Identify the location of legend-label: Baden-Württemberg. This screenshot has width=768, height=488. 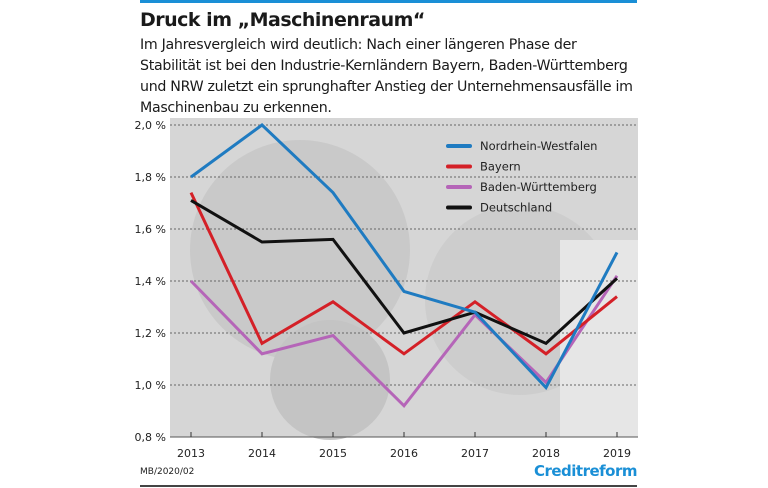
(538, 187).